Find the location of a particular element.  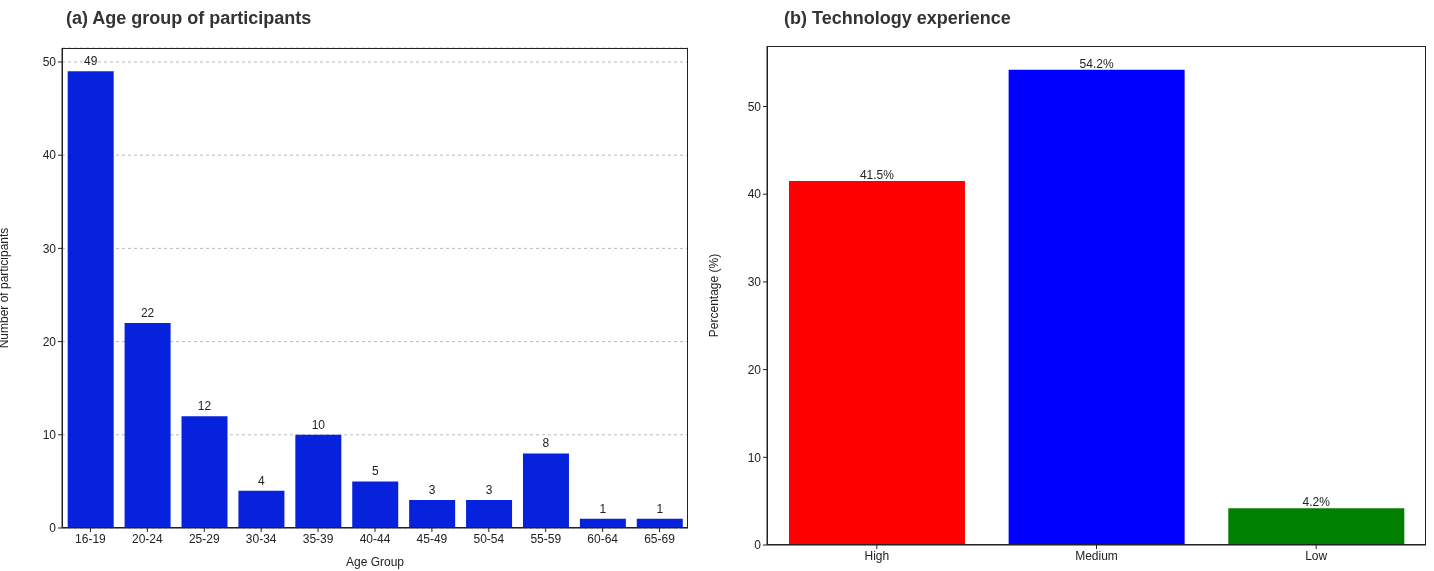

data-label: 49 is located at coordinates (91, 61).